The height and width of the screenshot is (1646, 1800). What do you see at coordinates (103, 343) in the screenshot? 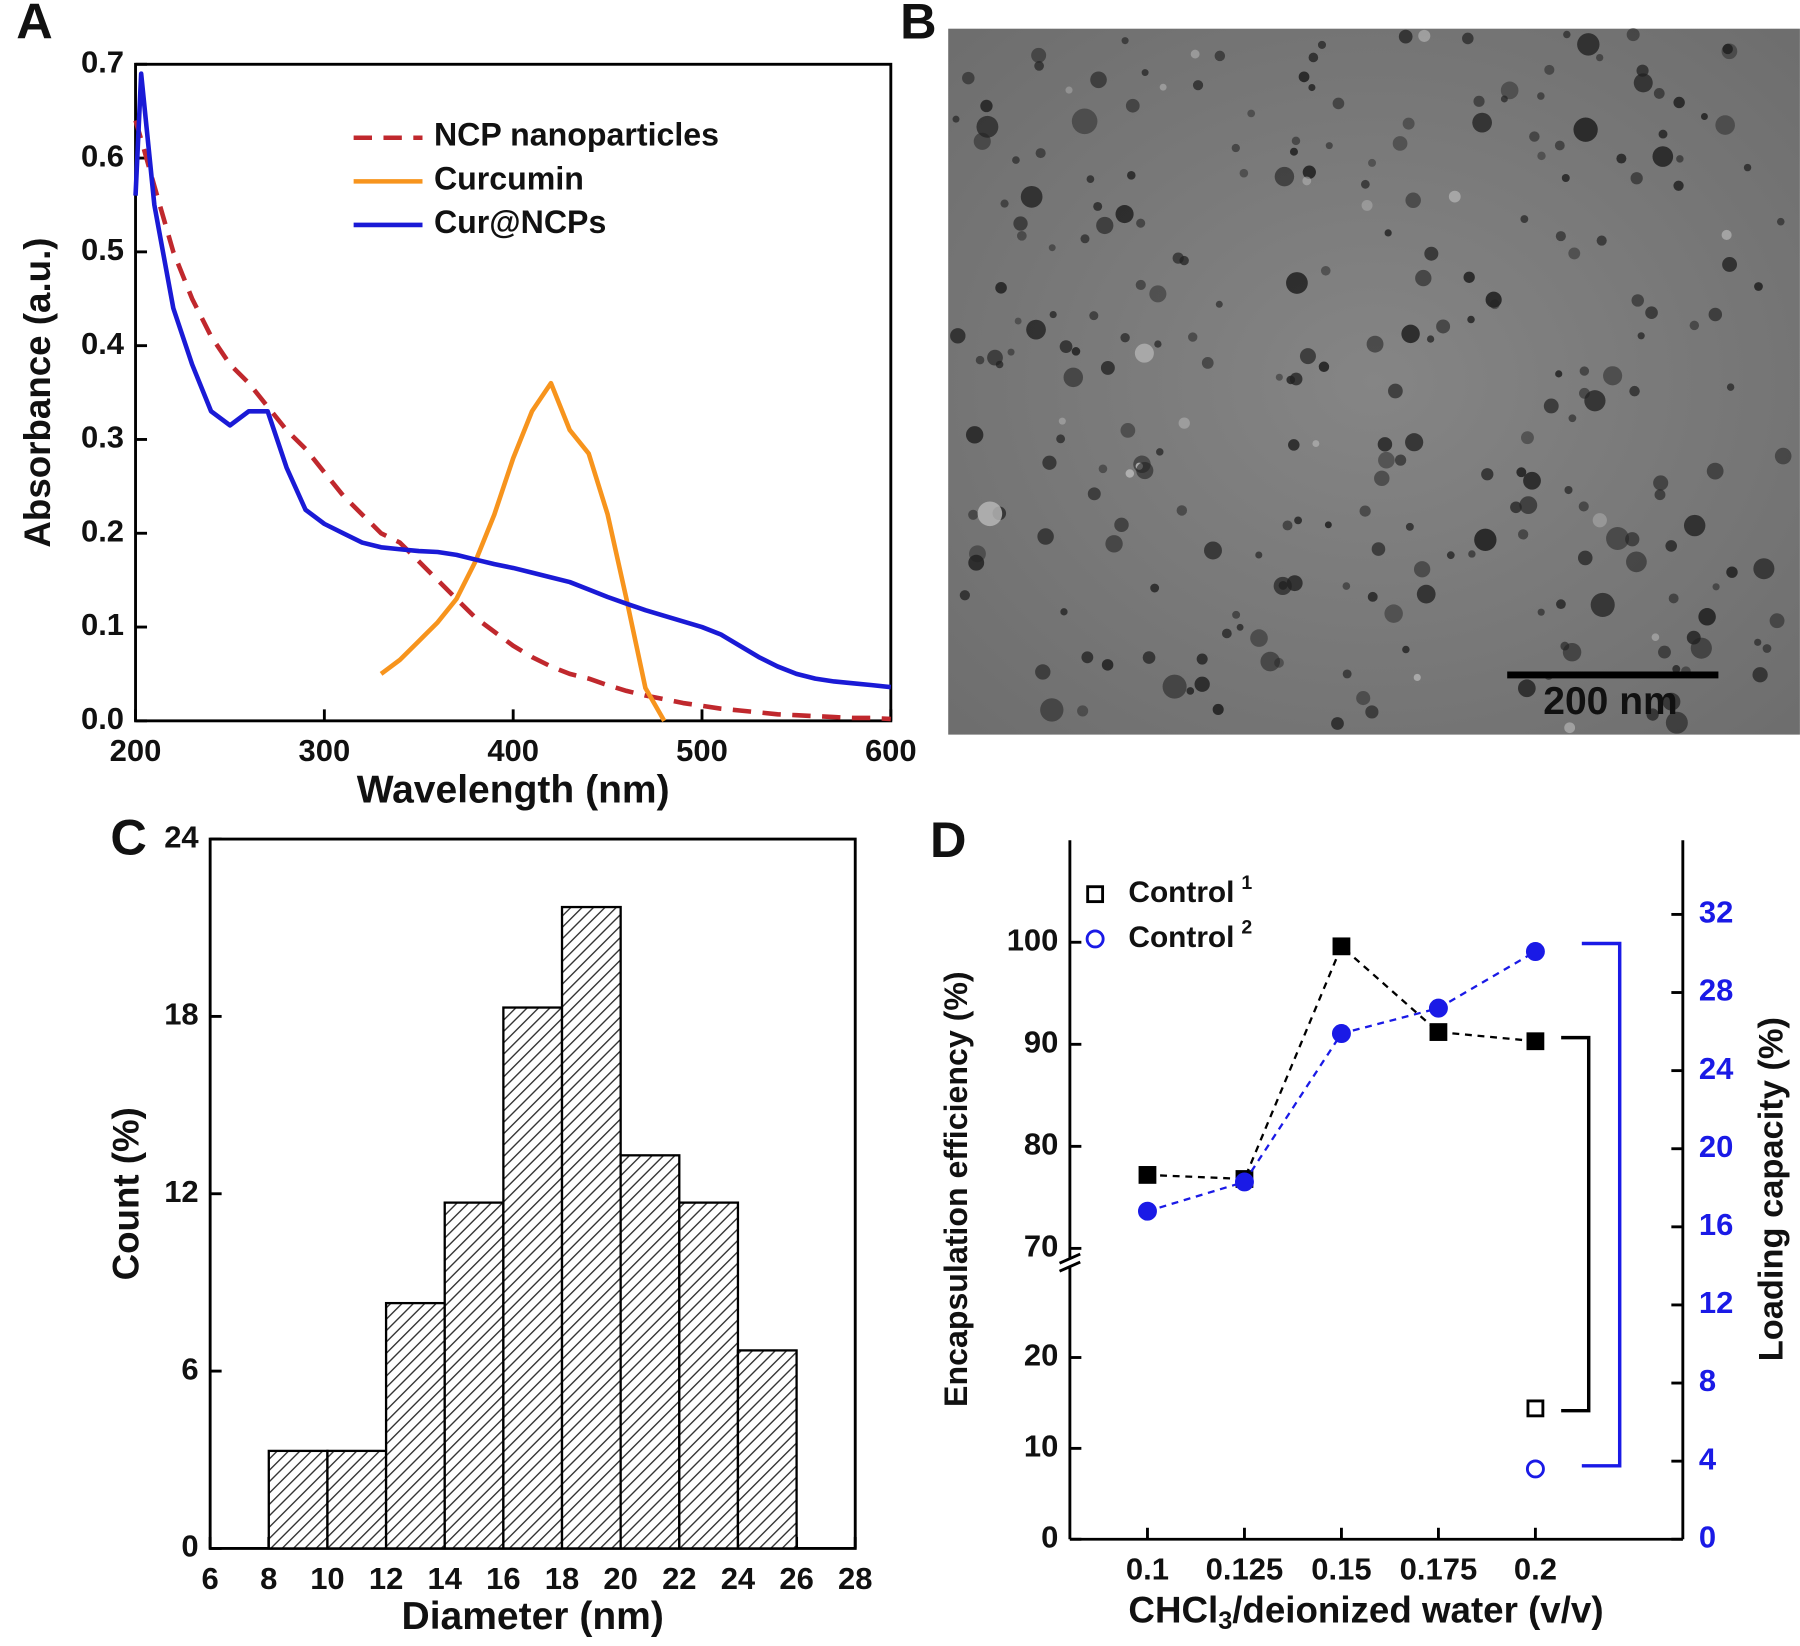
I see `y-tick-label: 0.4` at bounding box center [103, 343].